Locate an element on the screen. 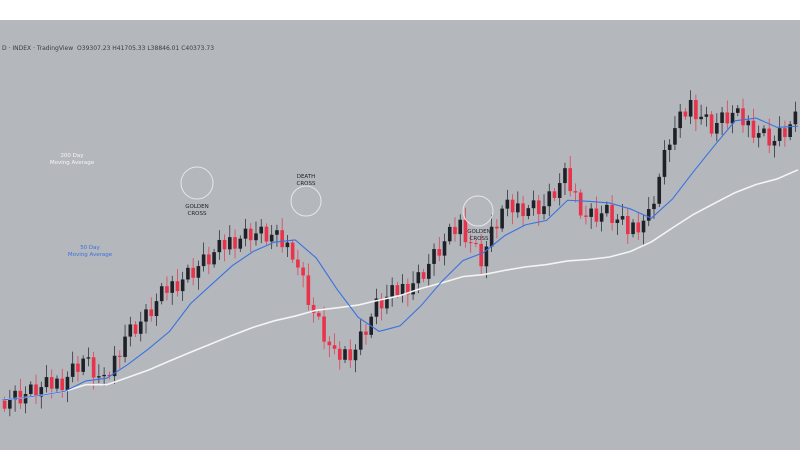 The image size is (800, 458). cross-markers is located at coordinates (337, 196).